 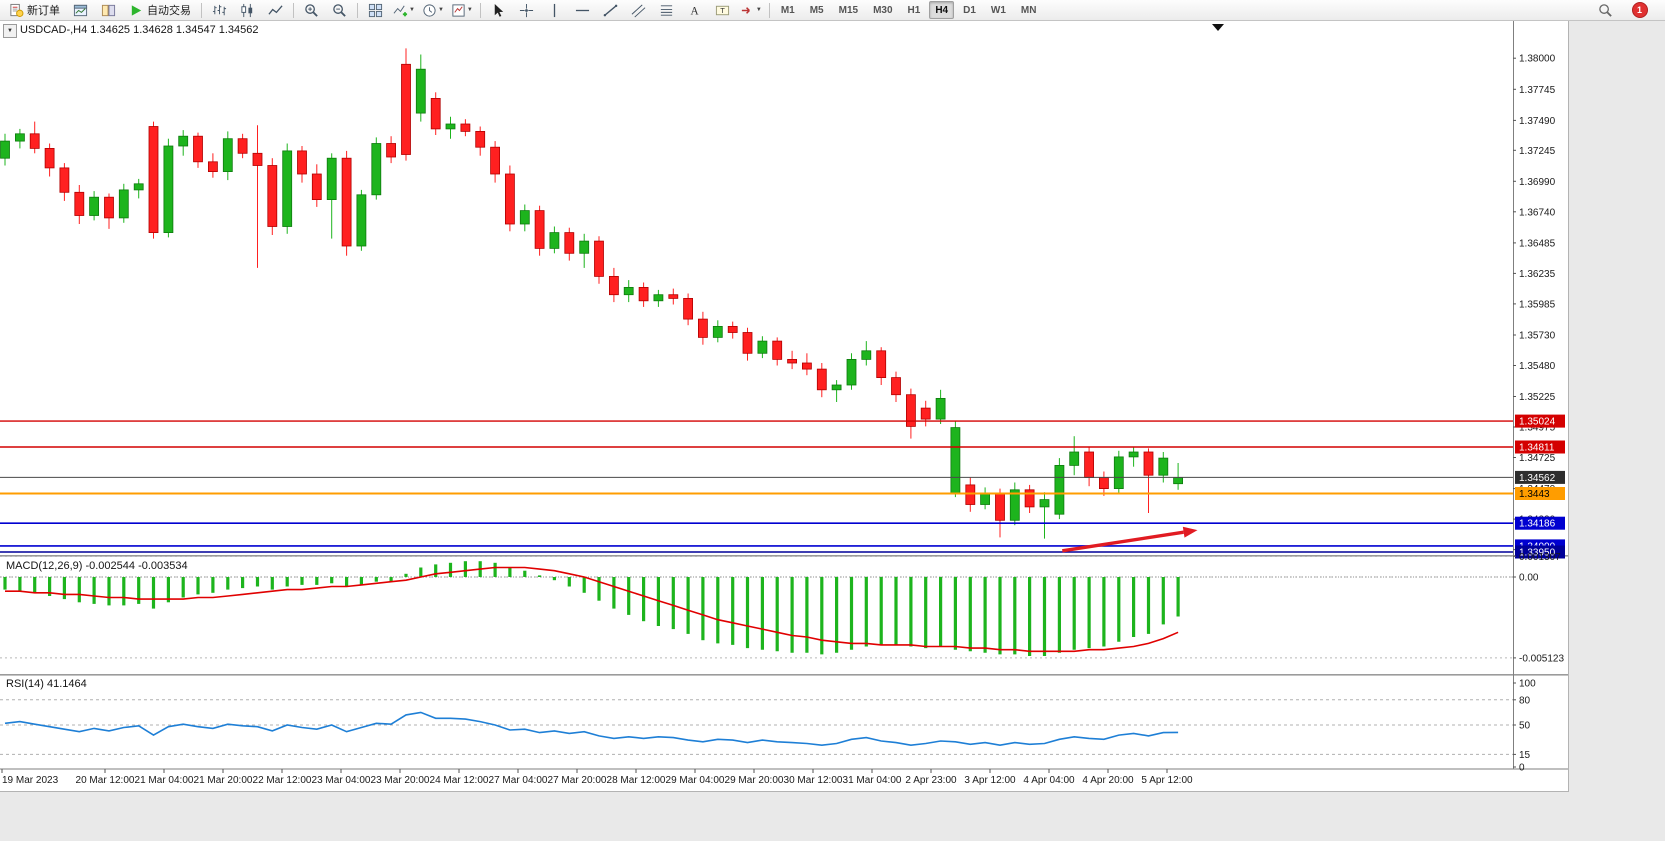 I want to click on svg-text: 1.33950, so click(x=1537, y=553).